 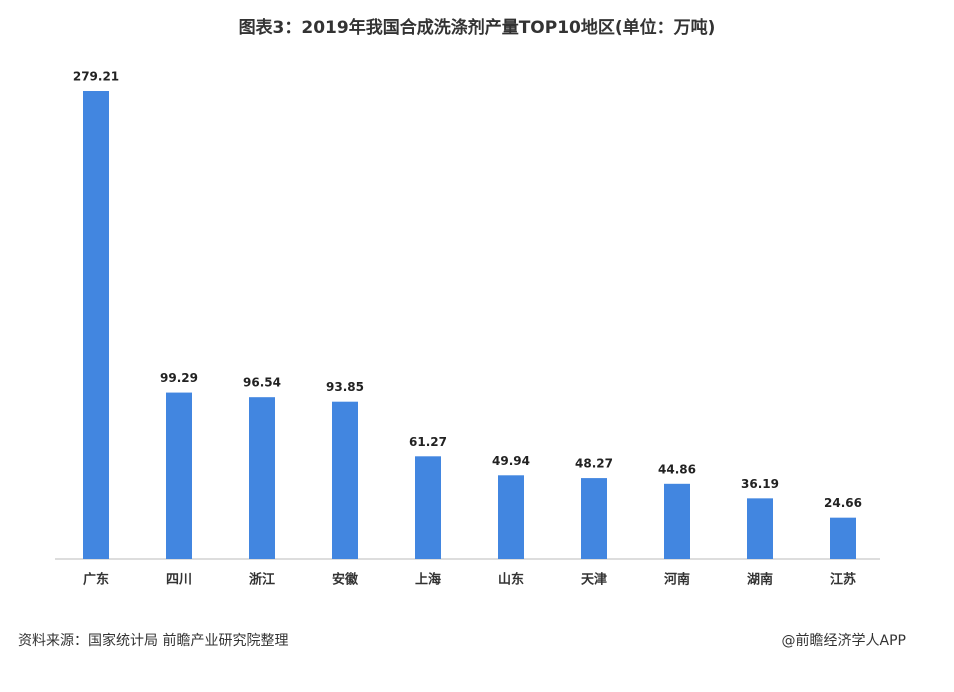 I want to click on x-tick-label: 湖南, so click(x=760, y=580).